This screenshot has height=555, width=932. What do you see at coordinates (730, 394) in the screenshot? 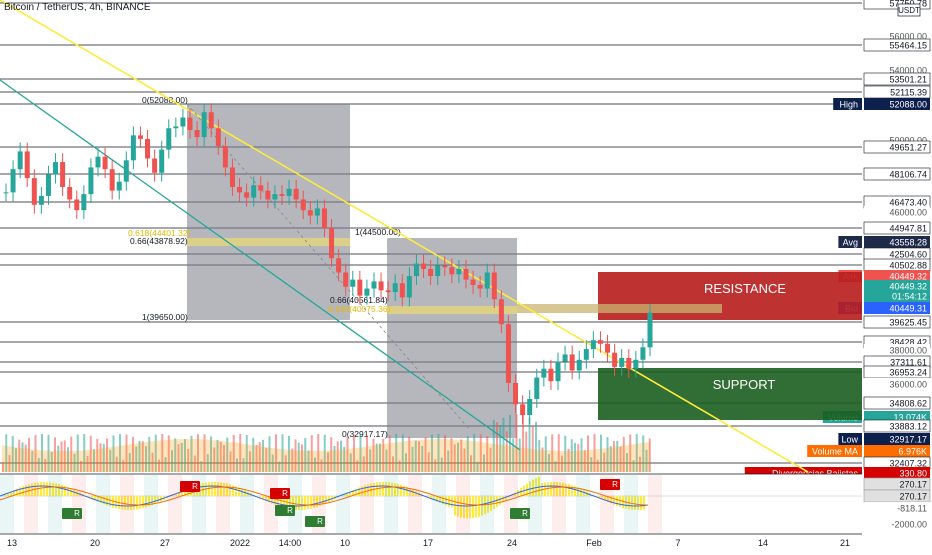
I see `support-zone` at bounding box center [730, 394].